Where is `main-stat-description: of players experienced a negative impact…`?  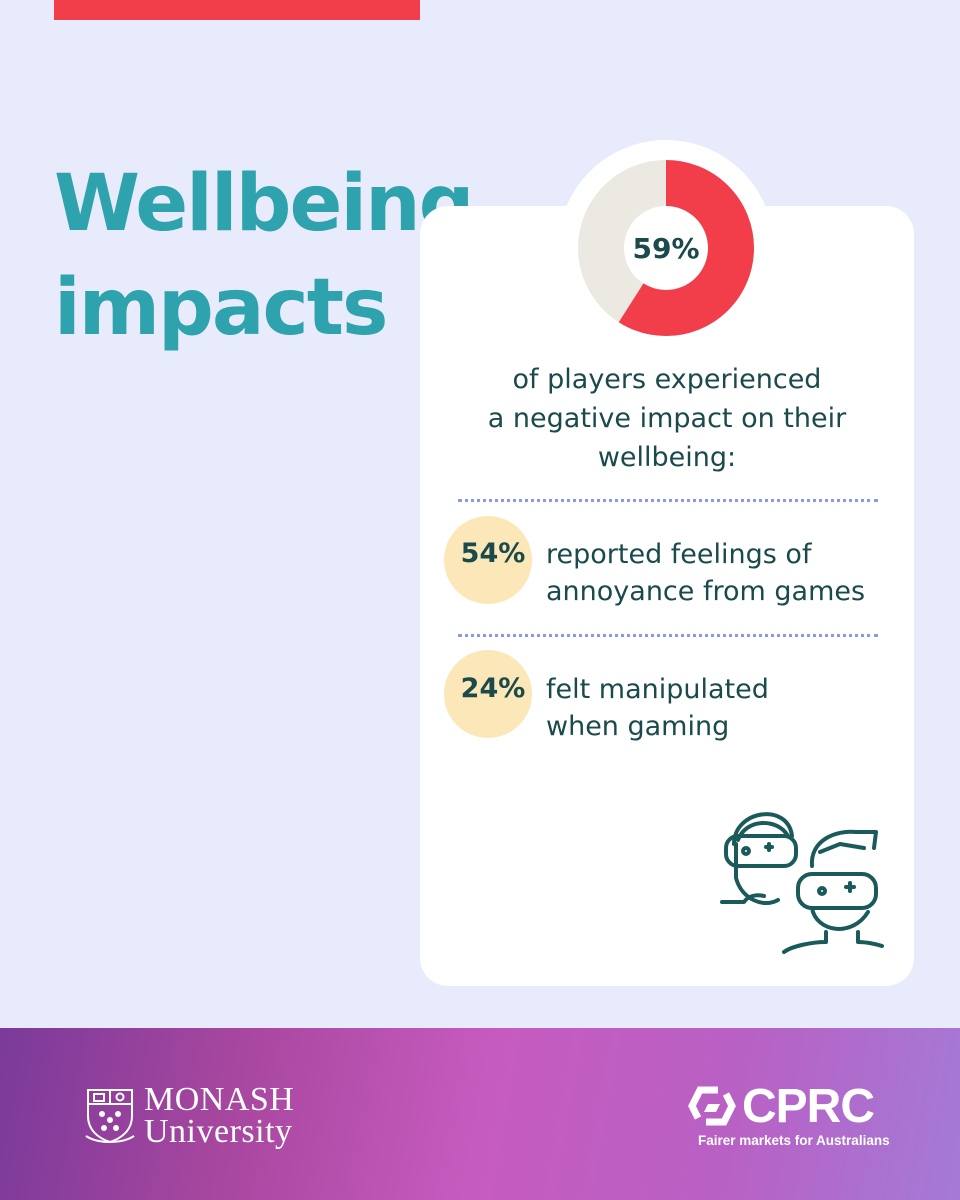
main-stat-description: of players experienced a negative impact… is located at coordinates (667, 418).